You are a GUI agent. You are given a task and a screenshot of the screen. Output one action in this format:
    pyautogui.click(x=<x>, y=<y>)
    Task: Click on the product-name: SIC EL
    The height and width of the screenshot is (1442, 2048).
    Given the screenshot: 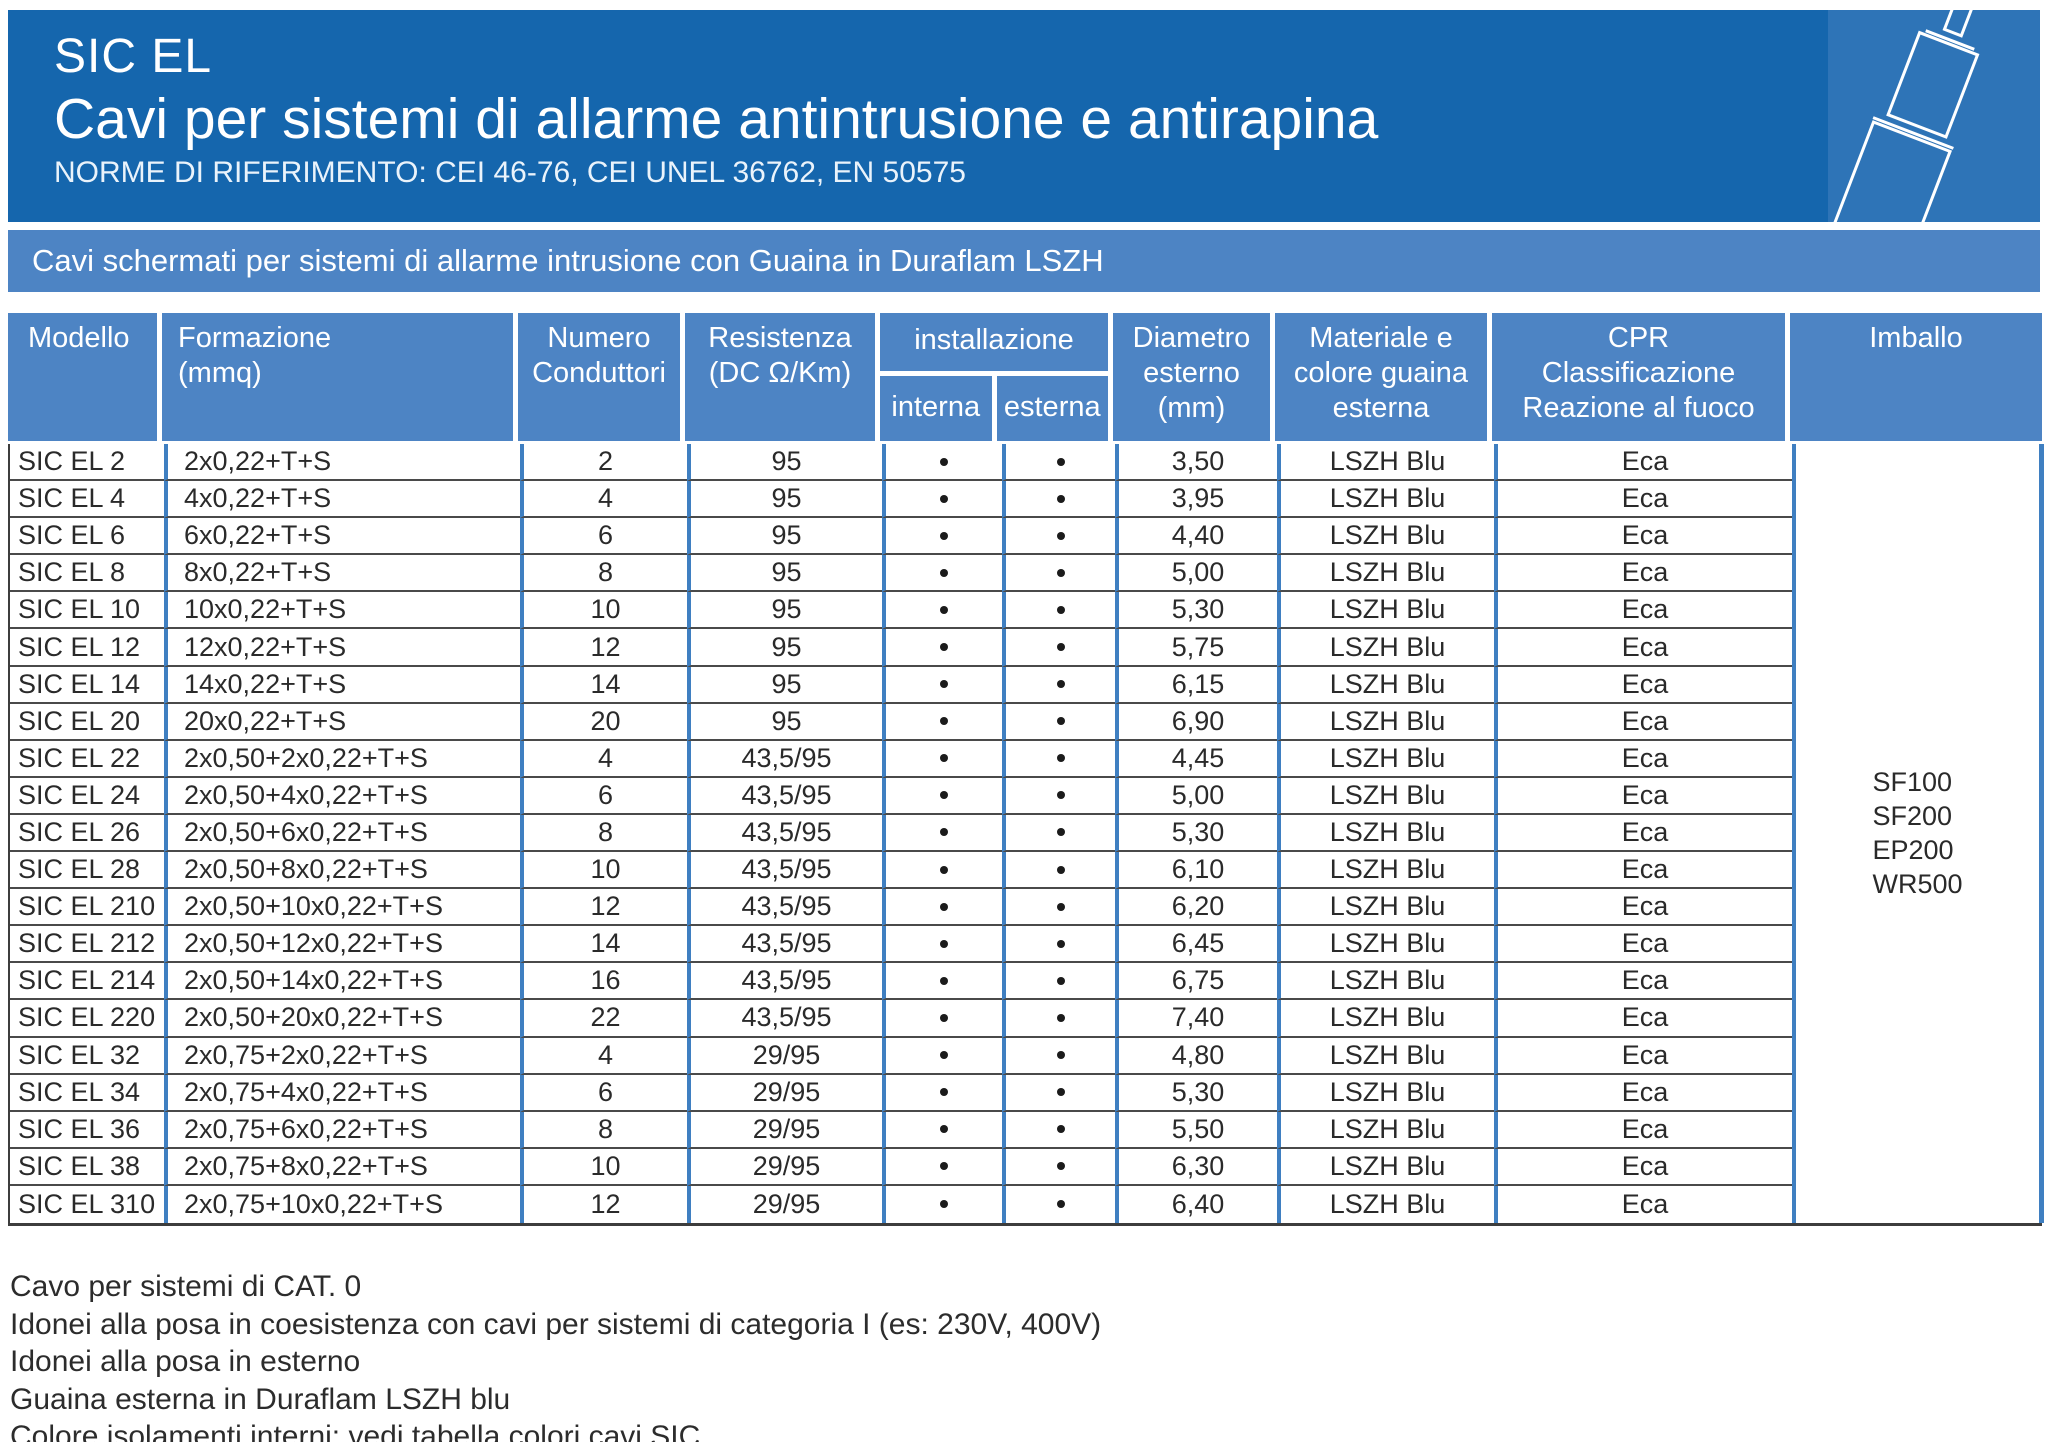 What is the action you would take?
    pyautogui.click(x=133, y=56)
    